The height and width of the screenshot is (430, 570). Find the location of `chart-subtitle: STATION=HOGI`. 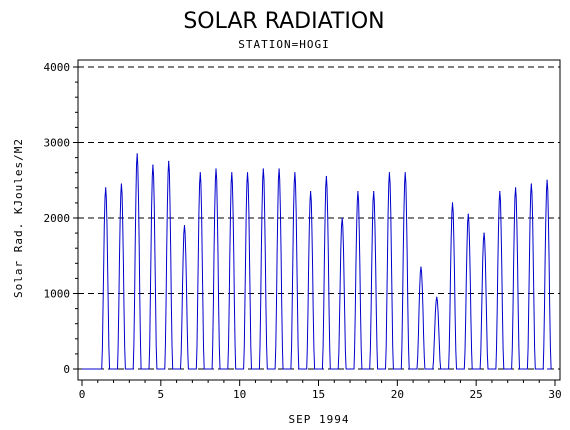

chart-subtitle: STATION=HOGI is located at coordinates (283, 44).